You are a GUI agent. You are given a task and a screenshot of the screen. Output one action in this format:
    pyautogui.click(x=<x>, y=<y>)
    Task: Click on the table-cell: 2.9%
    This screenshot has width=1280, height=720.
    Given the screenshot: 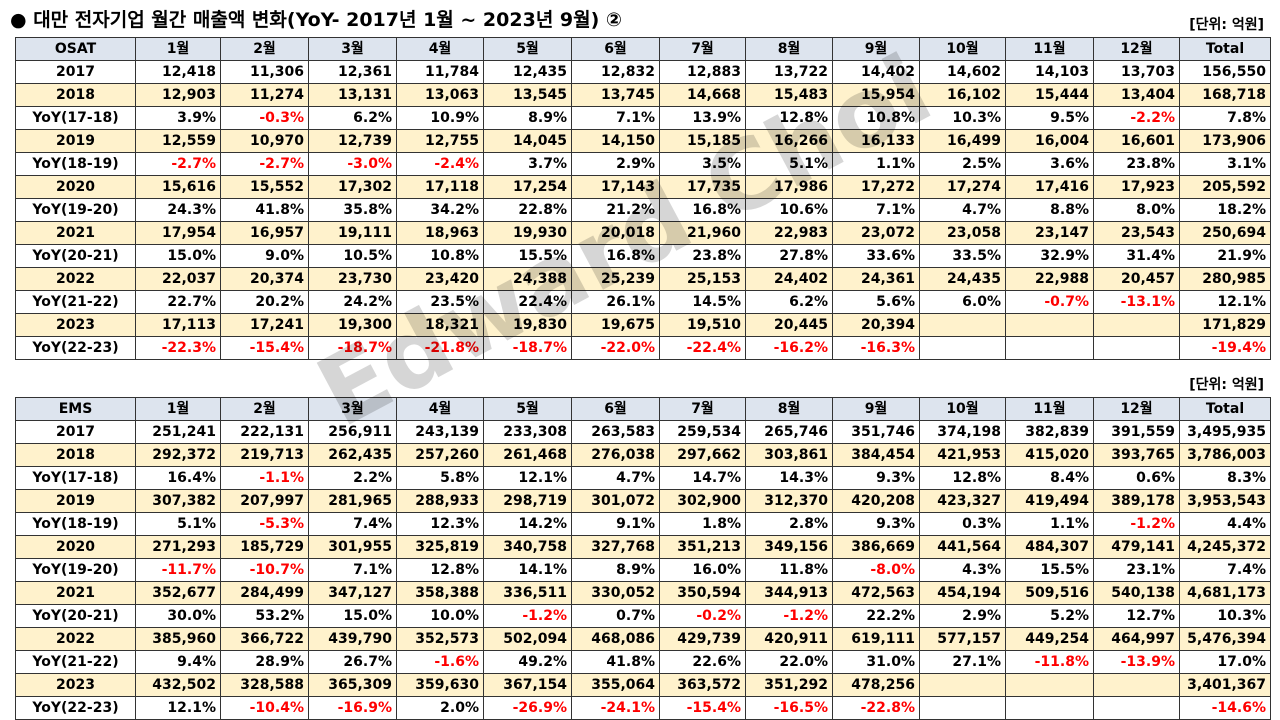 What is the action you would take?
    pyautogui.click(x=615, y=164)
    